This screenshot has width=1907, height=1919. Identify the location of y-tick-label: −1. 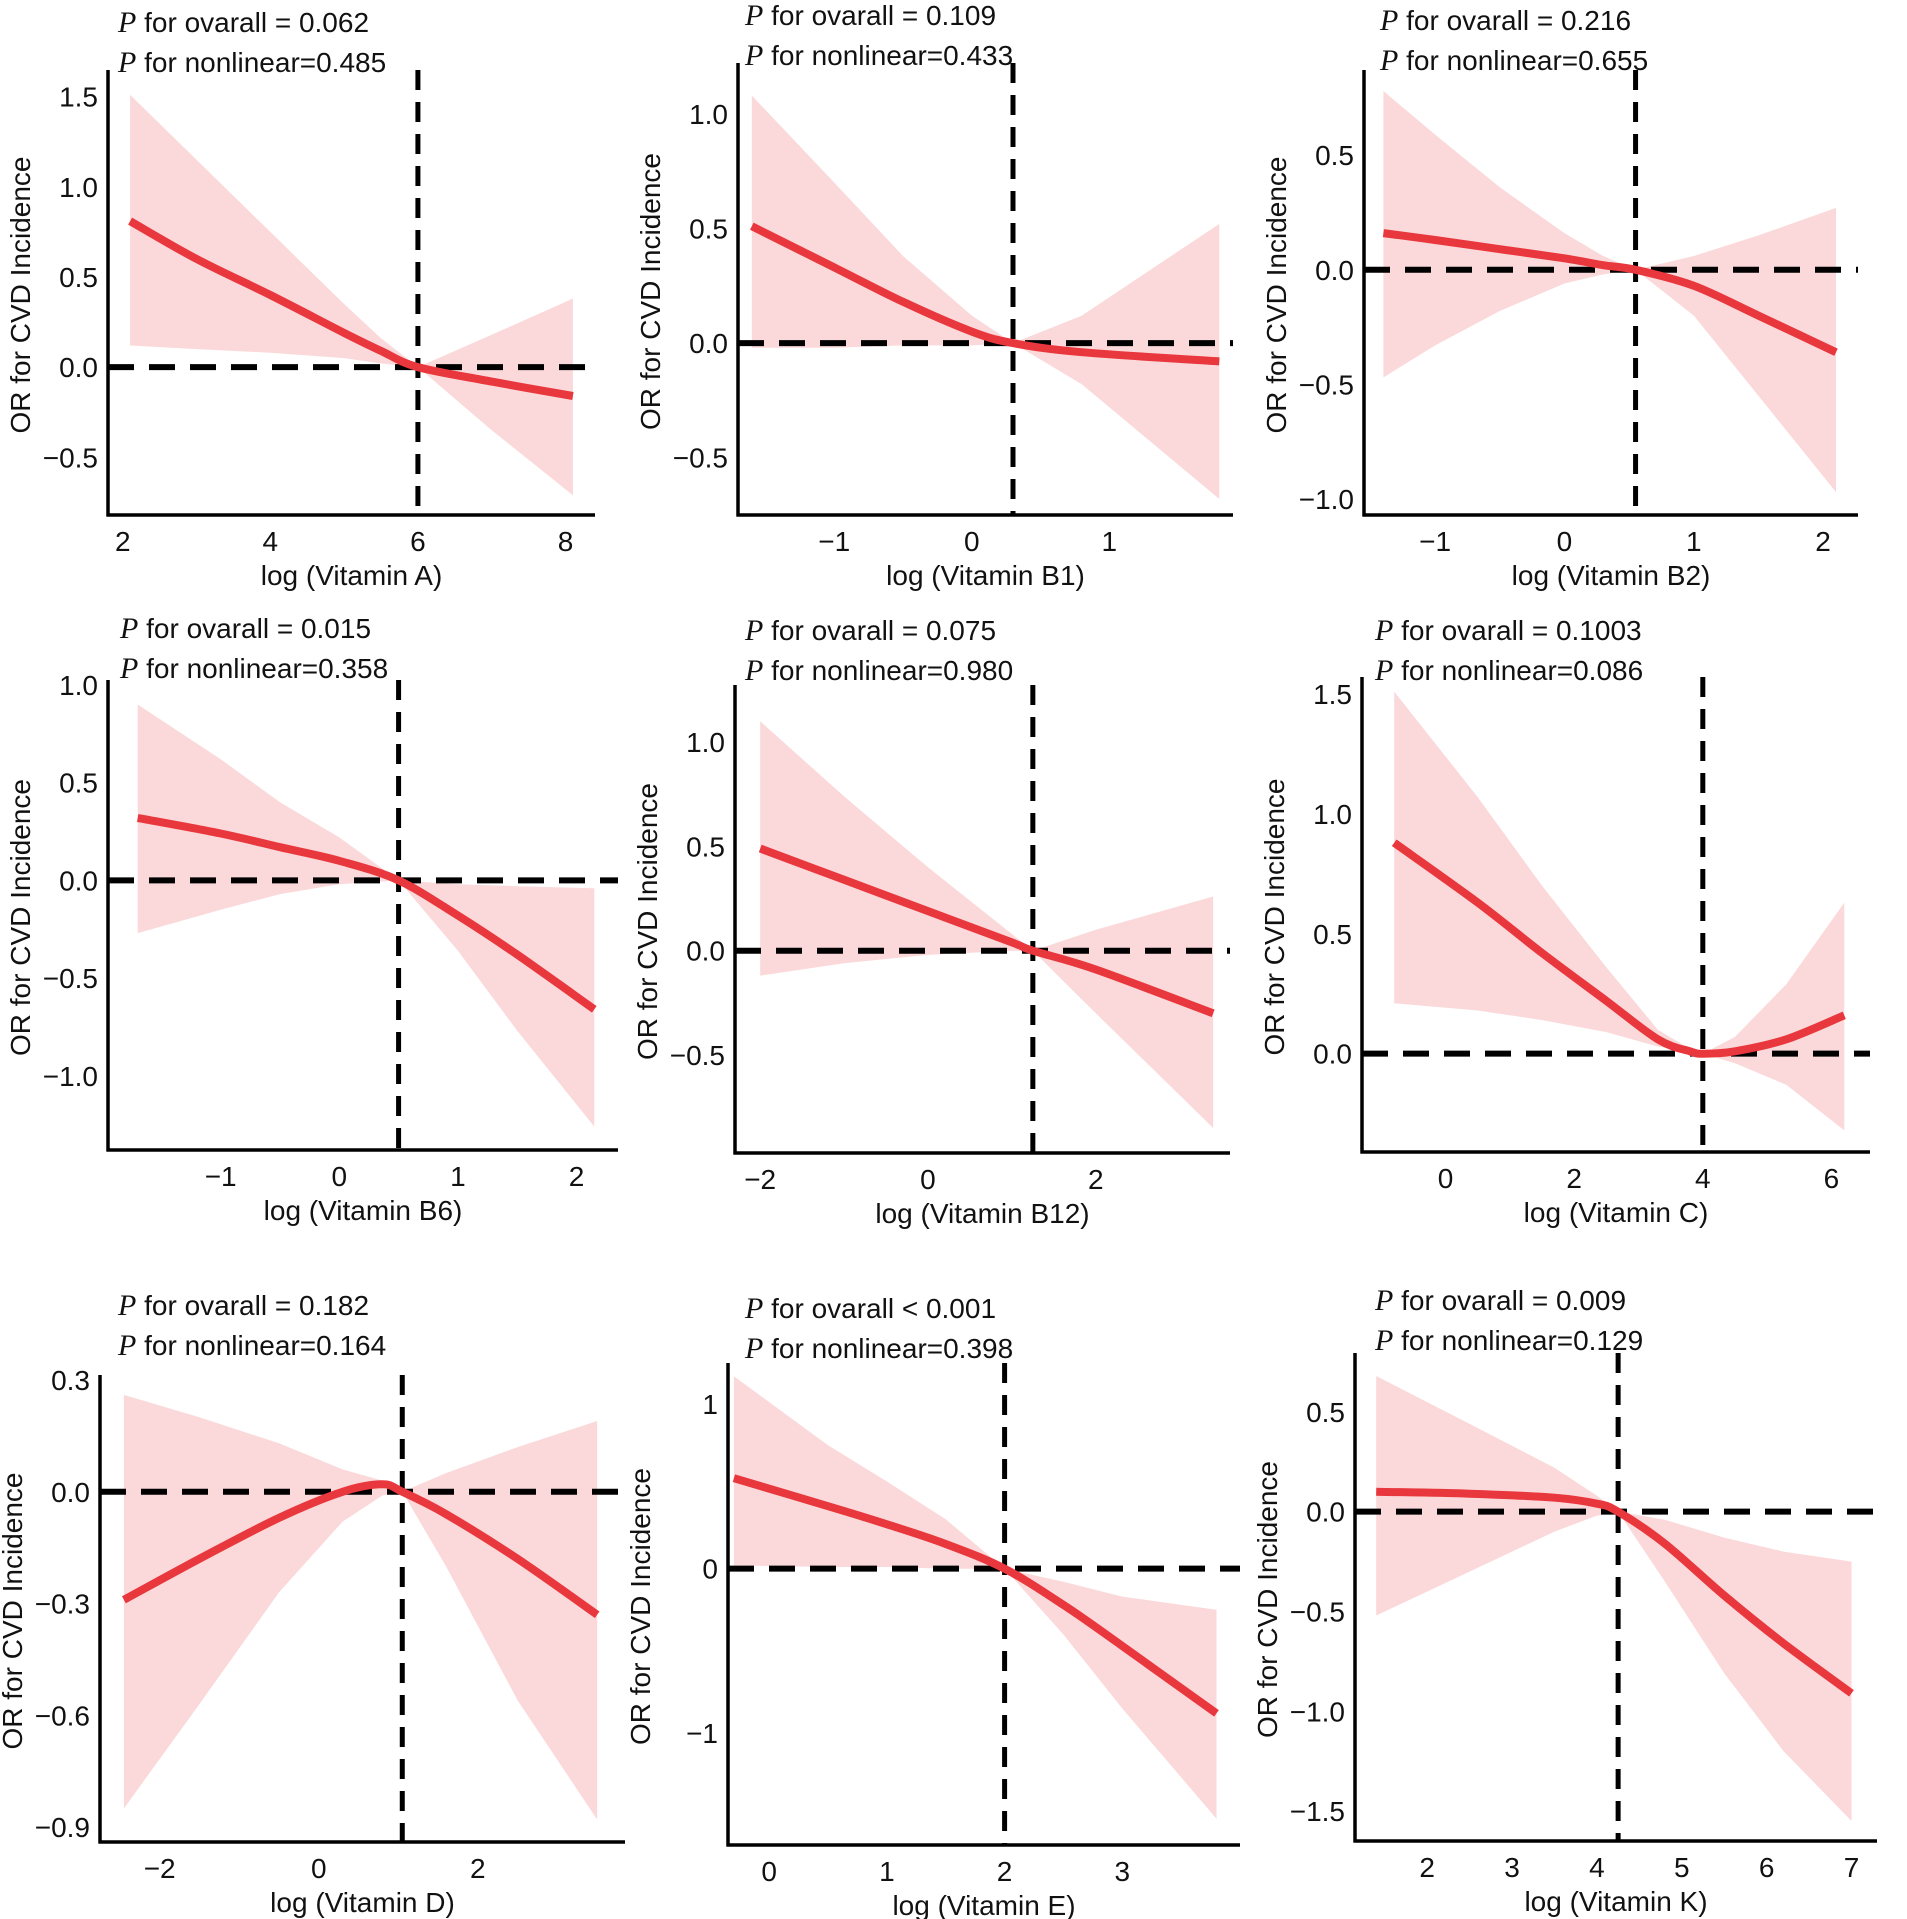
(702, 1733).